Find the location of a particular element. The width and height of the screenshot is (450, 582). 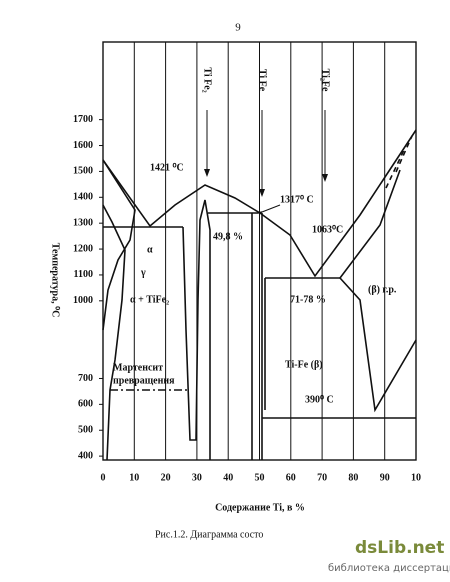

y-tick-label: 1000 is located at coordinates (83, 300).